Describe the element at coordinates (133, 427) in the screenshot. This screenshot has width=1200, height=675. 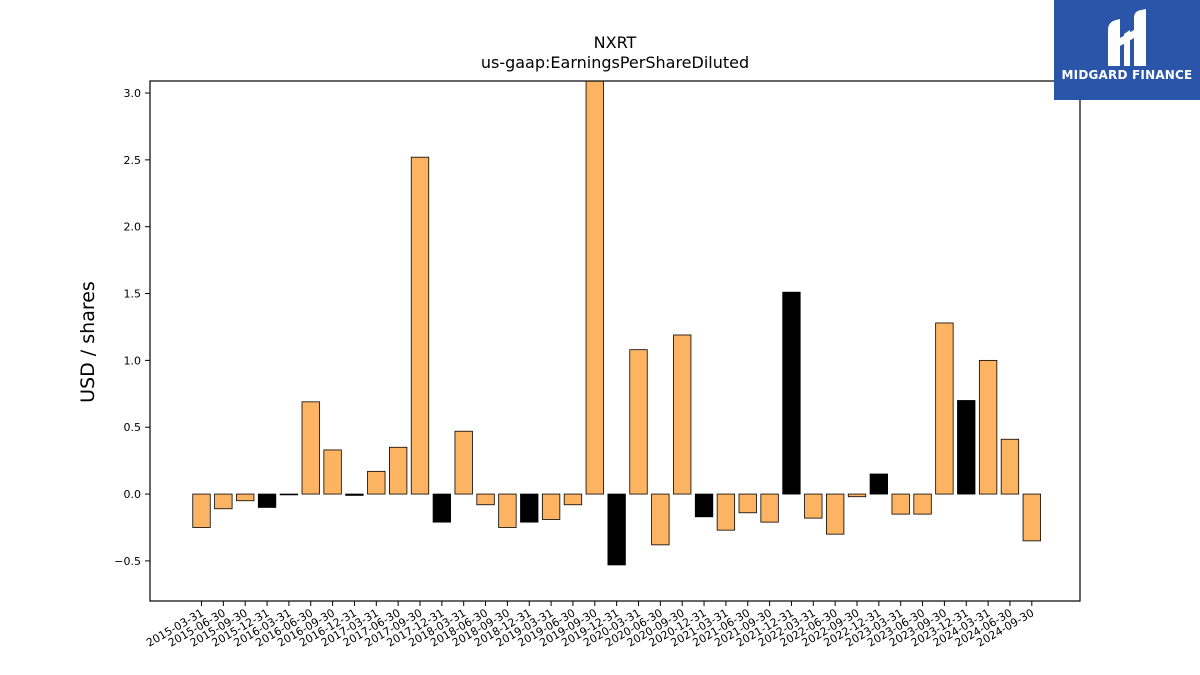
I see `y-tick-label: 0.5` at that location.